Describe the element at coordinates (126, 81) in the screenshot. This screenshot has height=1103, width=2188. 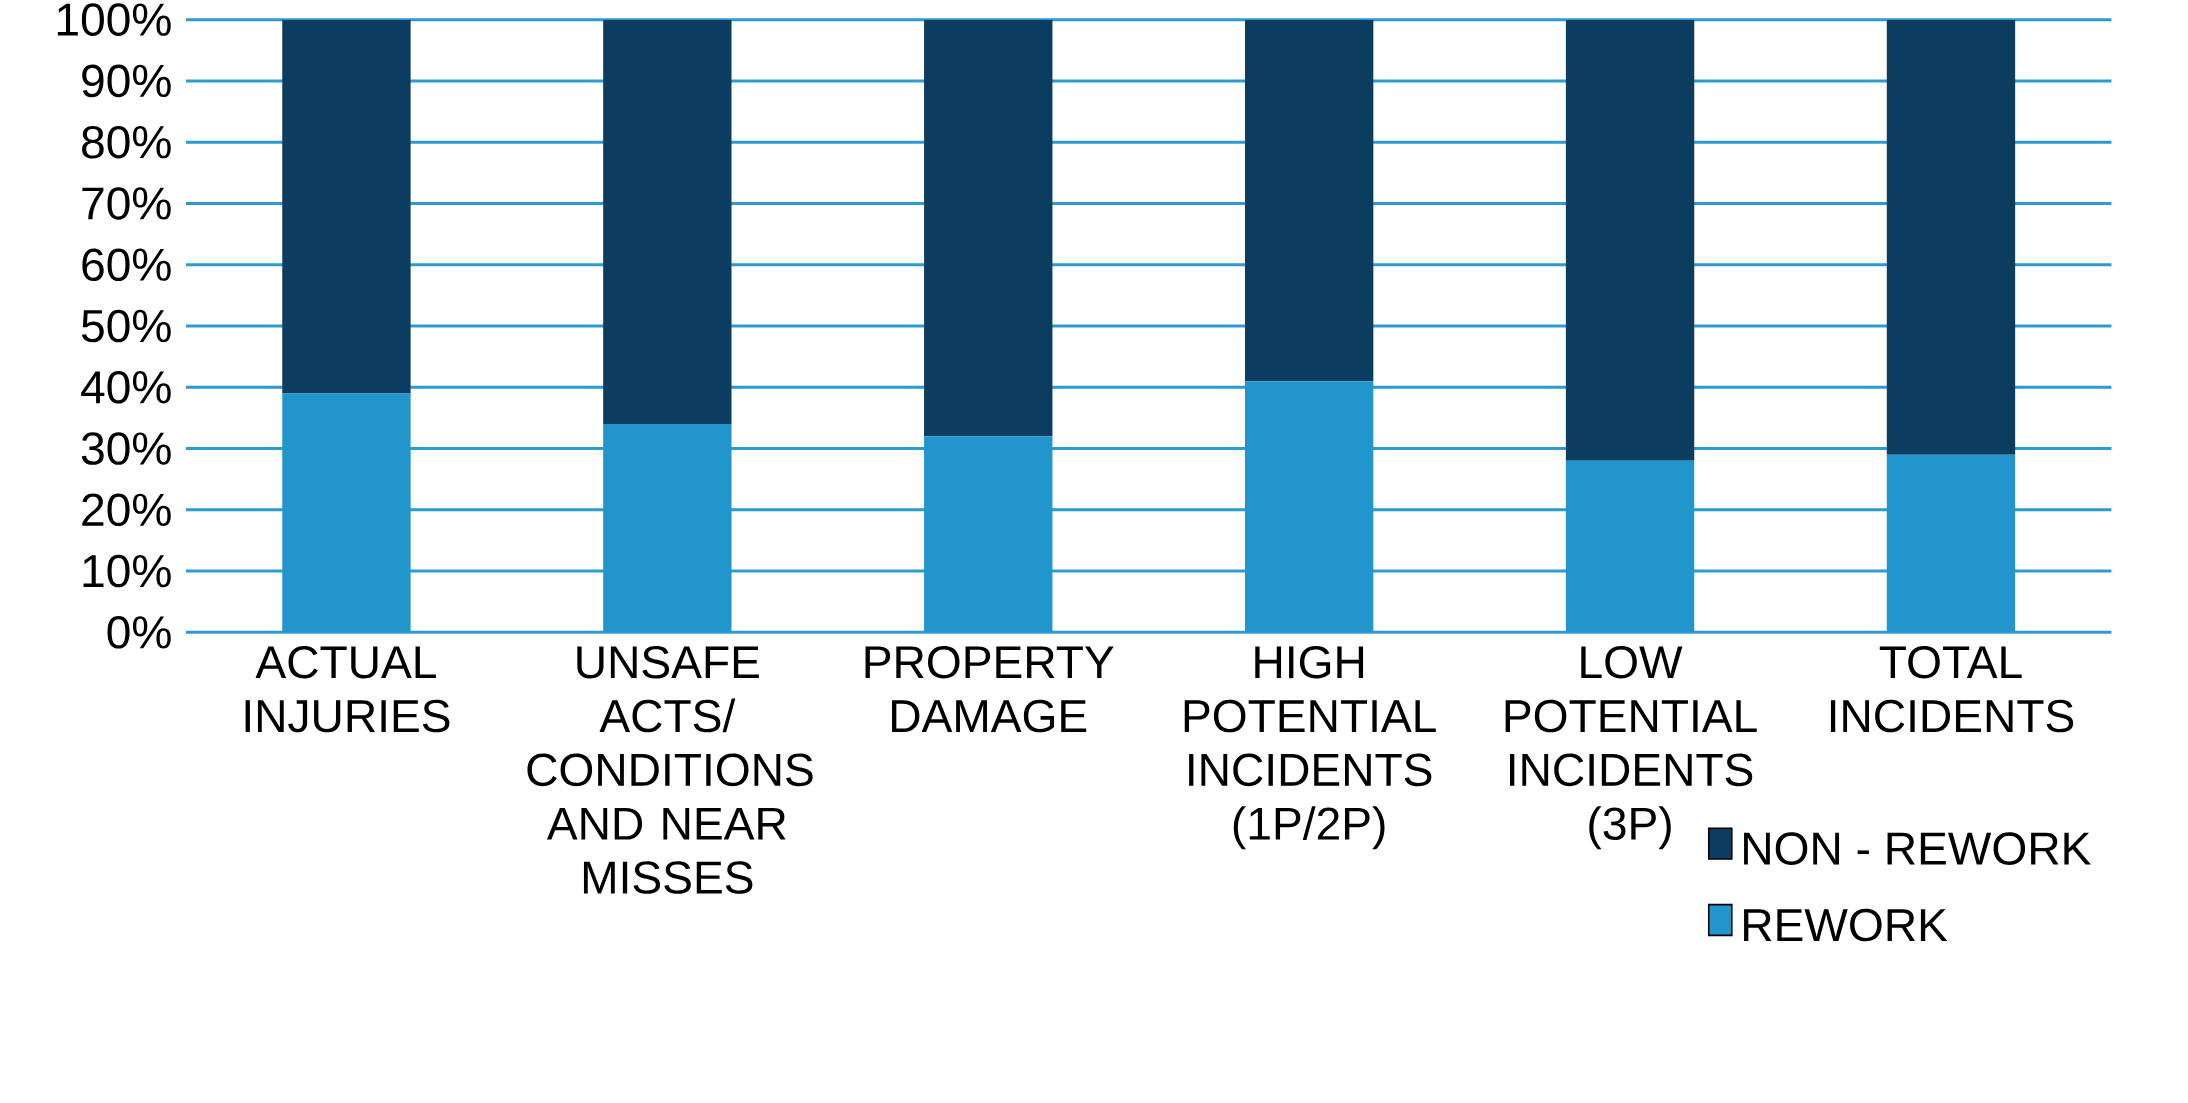
I see `y-tick-label: 90%` at that location.